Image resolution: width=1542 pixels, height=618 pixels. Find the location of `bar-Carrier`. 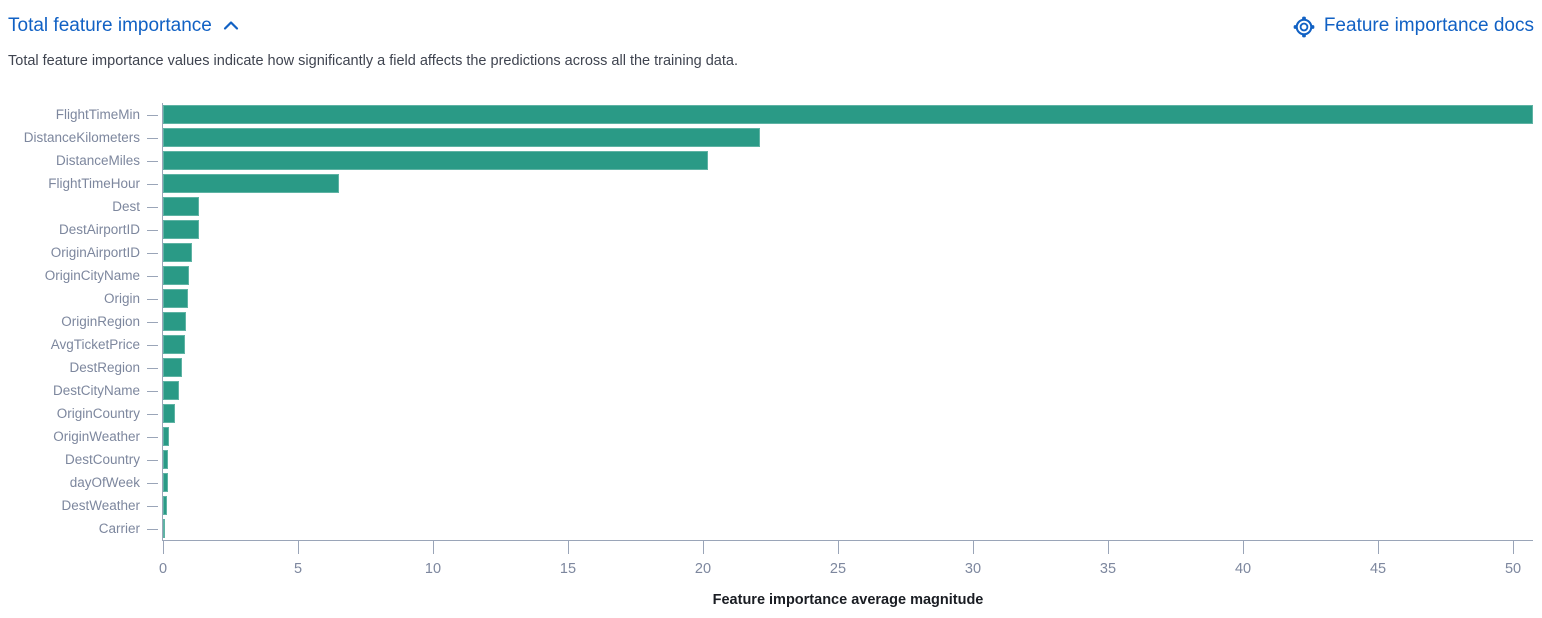

bar-Carrier is located at coordinates (164, 528).